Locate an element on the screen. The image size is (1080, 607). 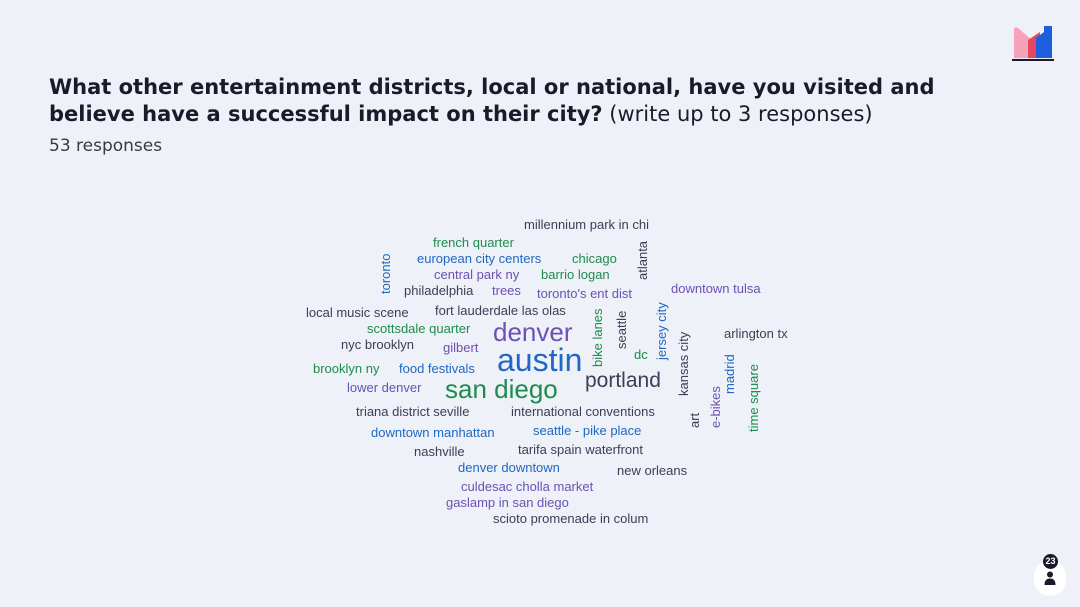
word-cloud-item: european city centers is located at coordinates (479, 258).